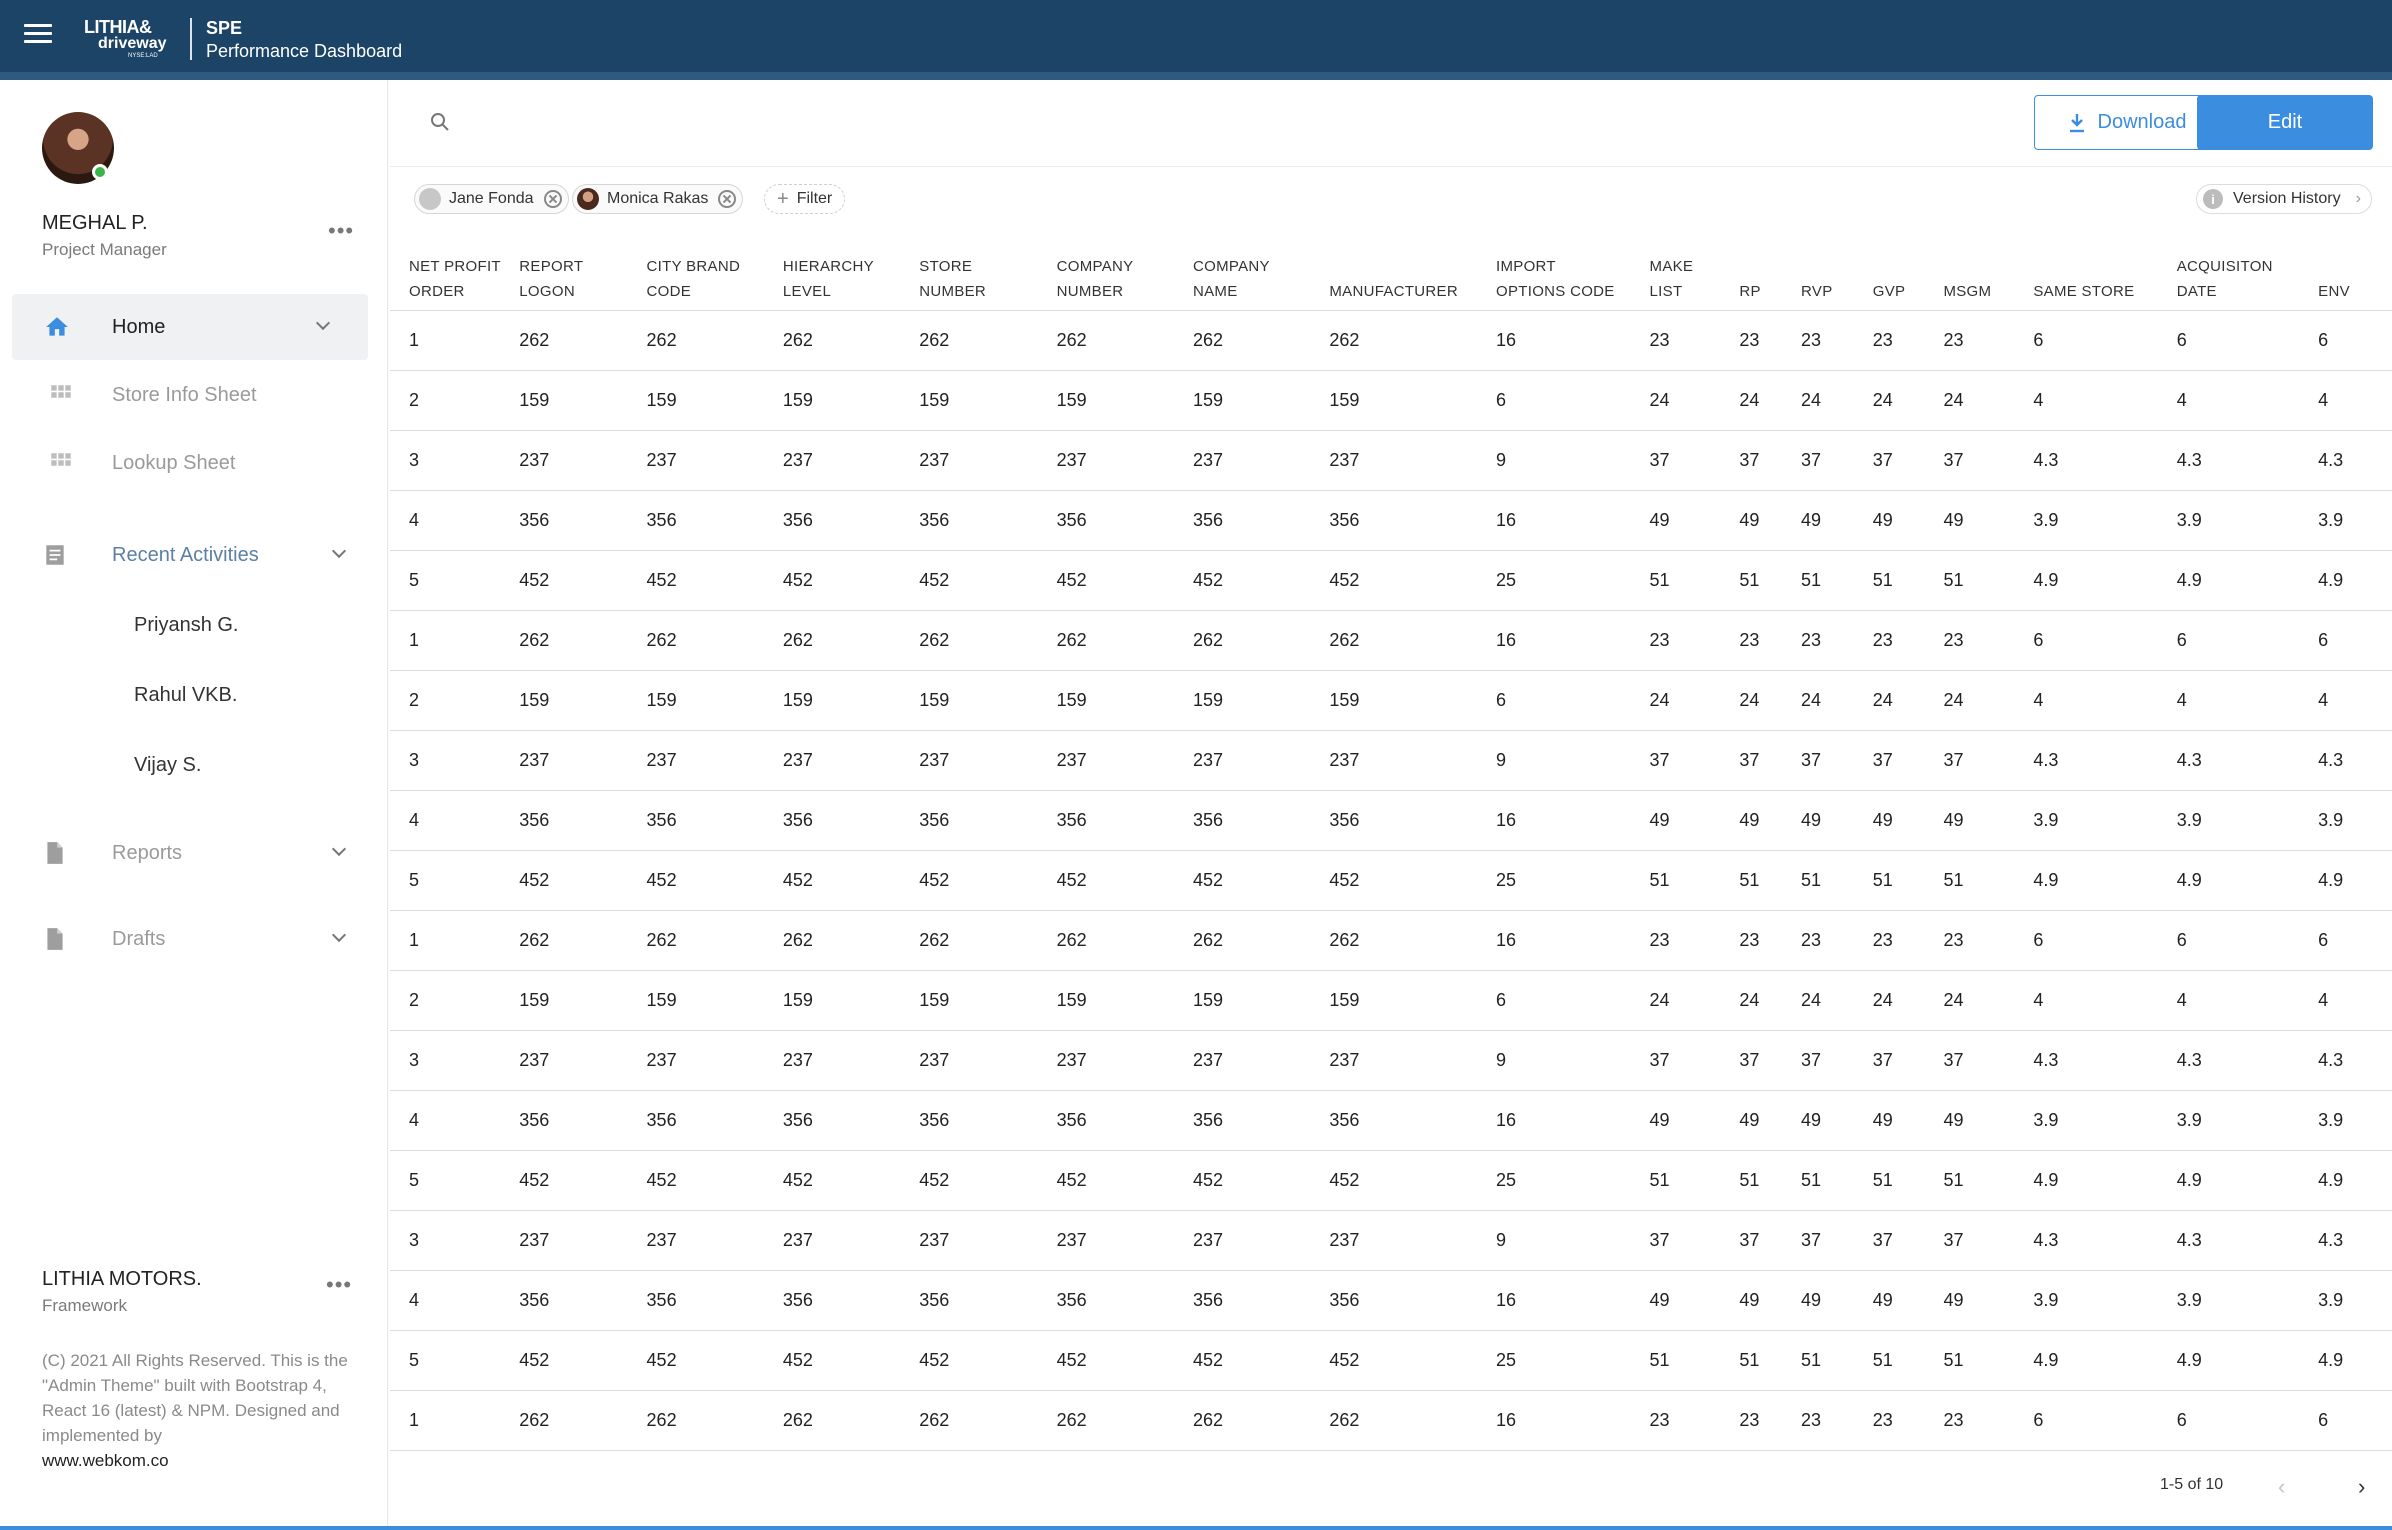 This screenshot has width=2392, height=1530. Describe the element at coordinates (38, 36) in the screenshot. I see `hamburger-icon` at that location.